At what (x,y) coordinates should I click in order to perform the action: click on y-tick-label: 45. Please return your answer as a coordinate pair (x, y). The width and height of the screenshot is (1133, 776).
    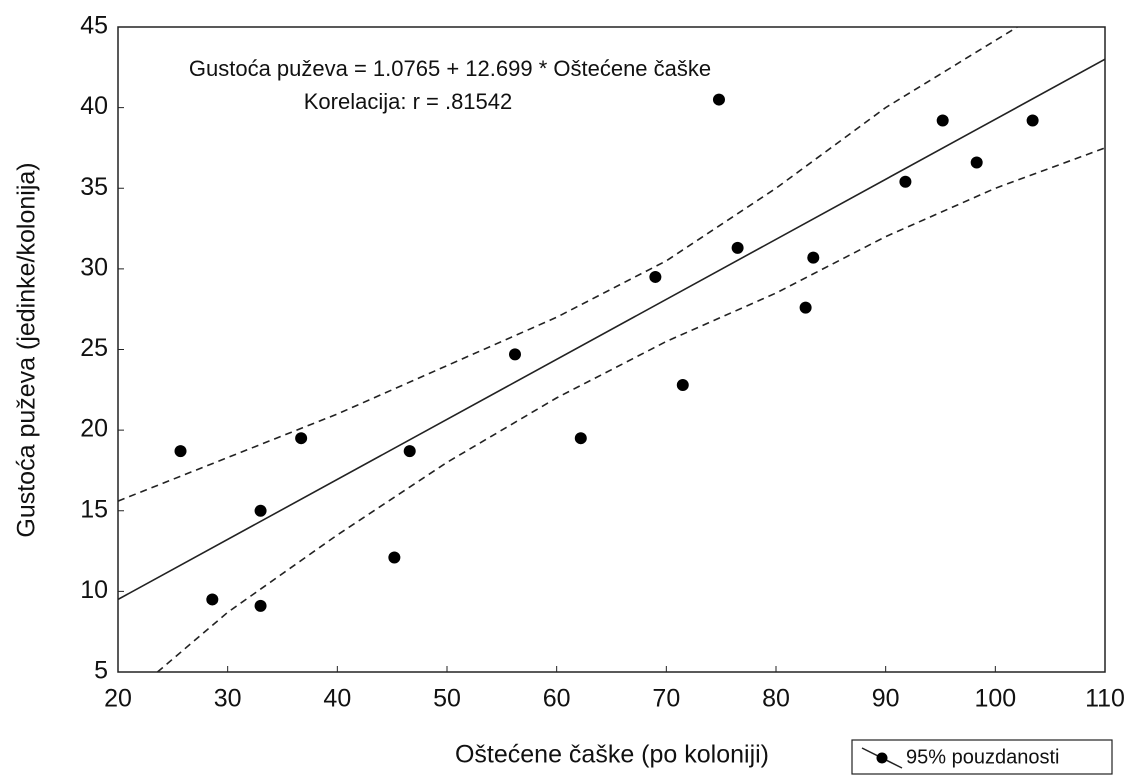
    Looking at the image, I should click on (94, 26).